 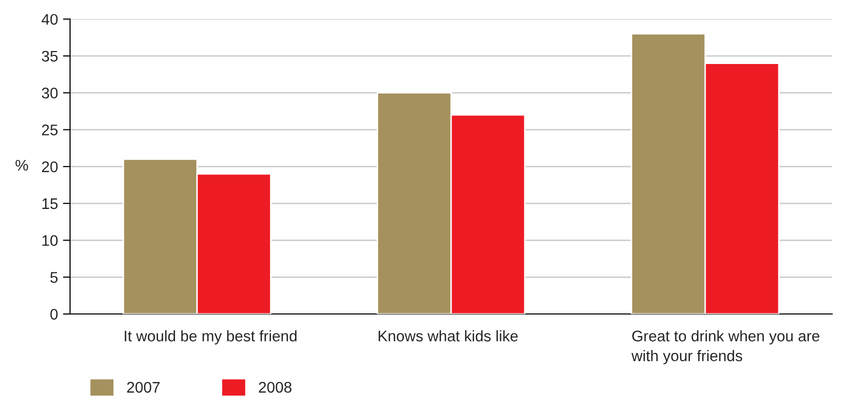 What do you see at coordinates (22, 165) in the screenshot?
I see `y-axis-title: %` at bounding box center [22, 165].